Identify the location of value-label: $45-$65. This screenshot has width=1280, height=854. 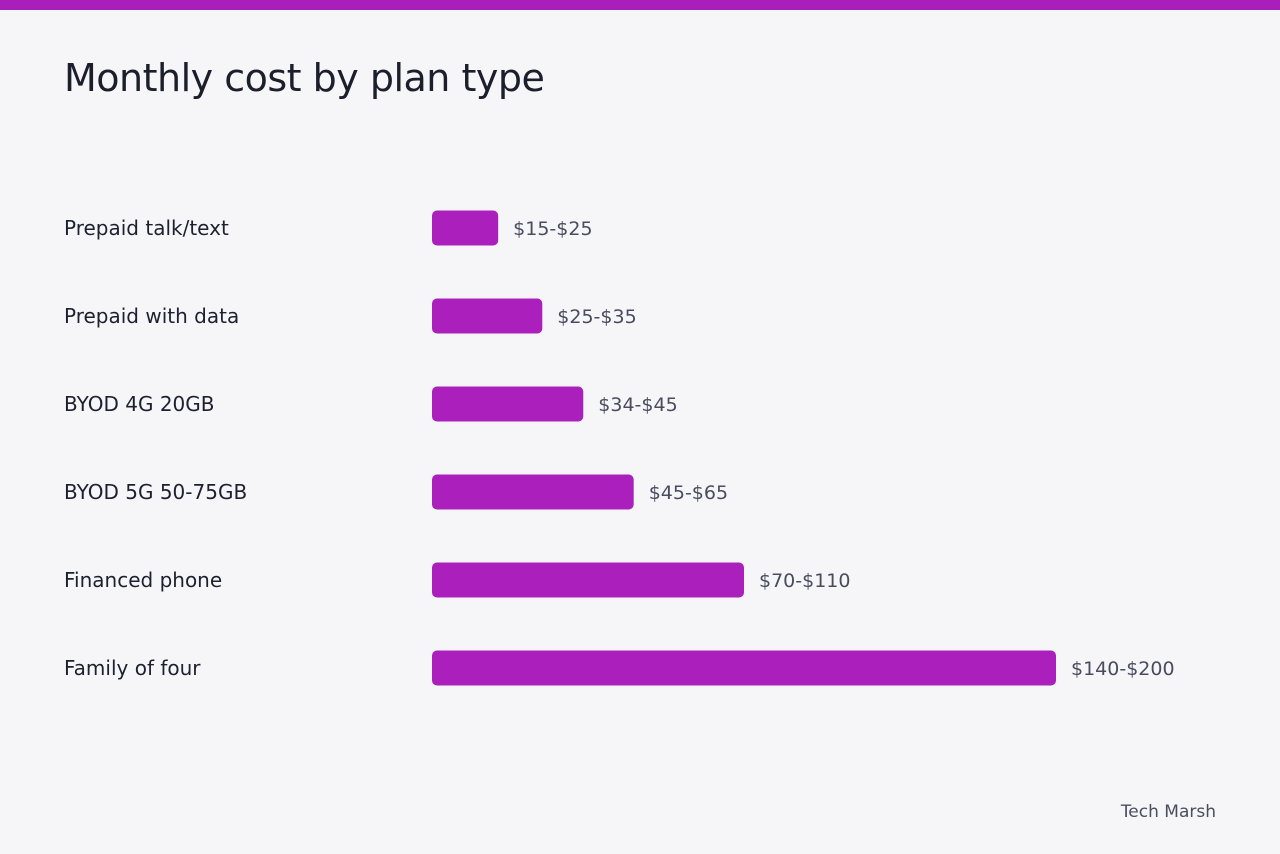
(688, 493).